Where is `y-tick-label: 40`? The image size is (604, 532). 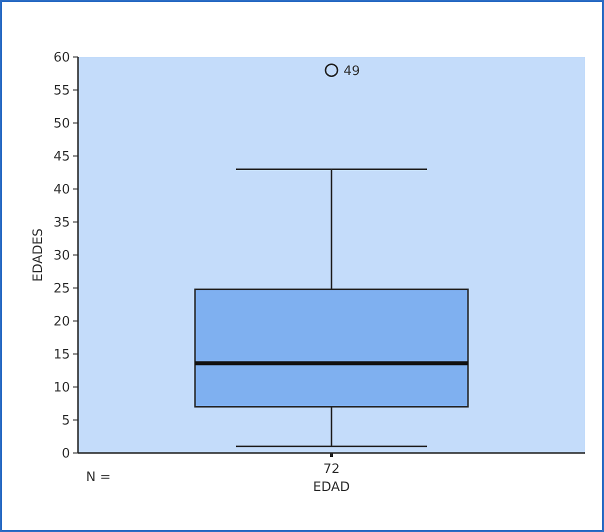 y-tick-label: 40 is located at coordinates (61, 190).